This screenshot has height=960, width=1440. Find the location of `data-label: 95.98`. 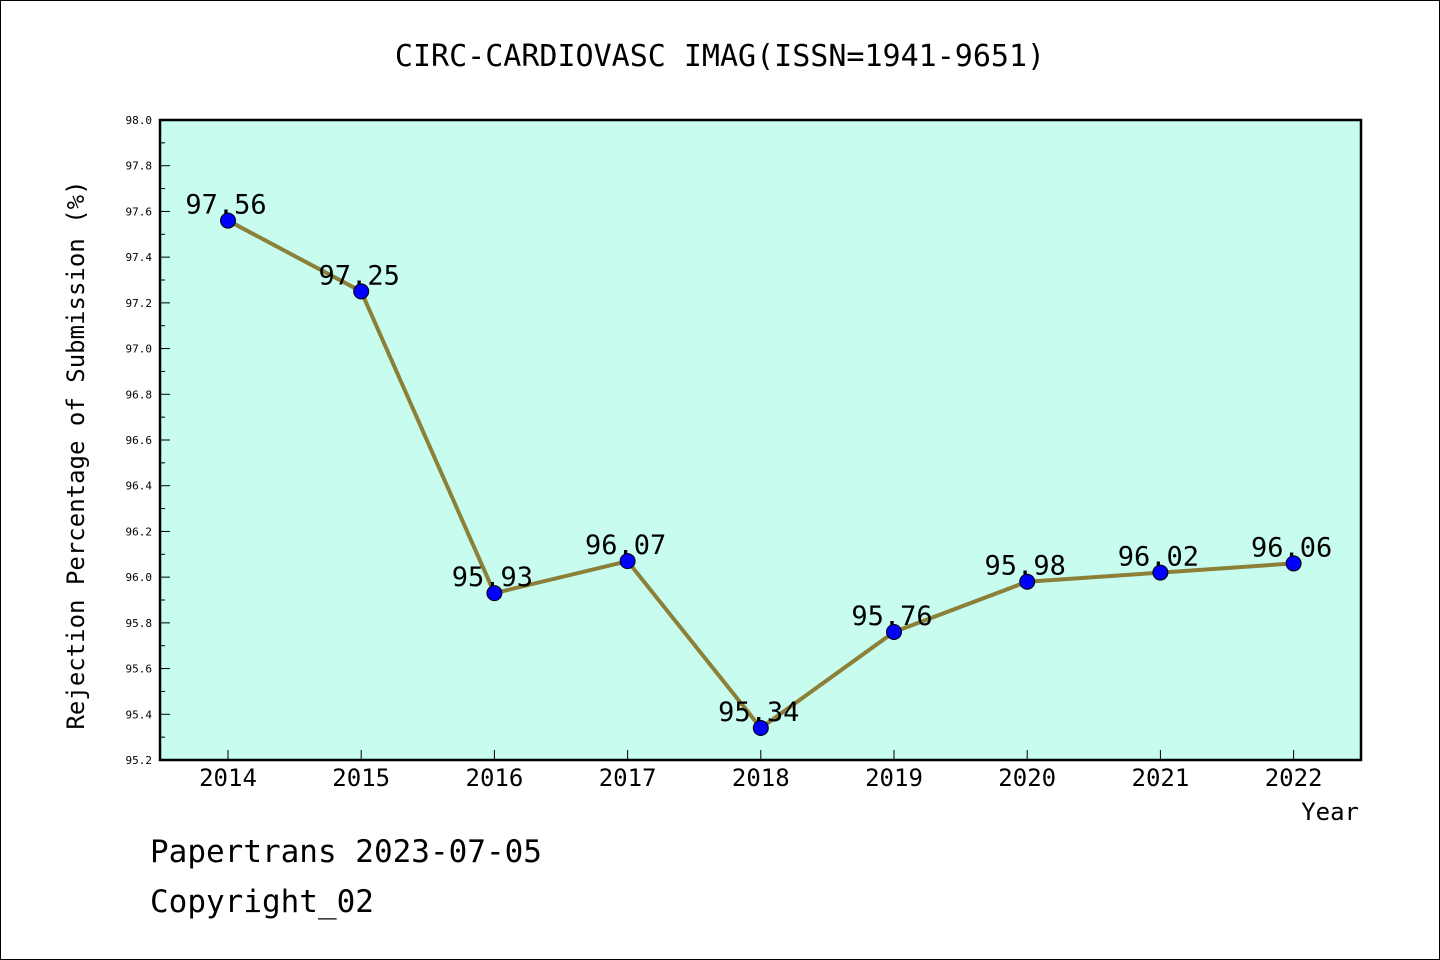

data-label: 95.98 is located at coordinates (1025, 566).